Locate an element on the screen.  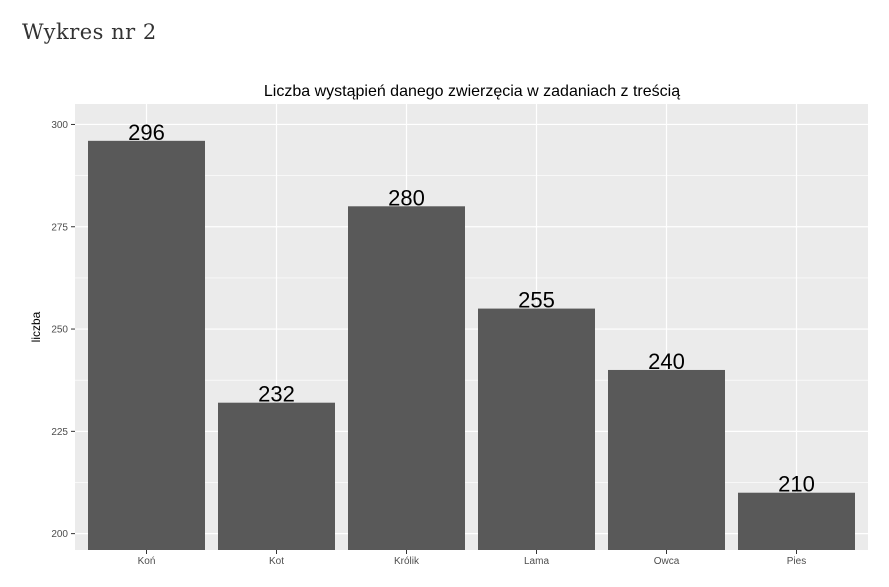
page-heading: Wykres nr 2 is located at coordinates (89, 32).